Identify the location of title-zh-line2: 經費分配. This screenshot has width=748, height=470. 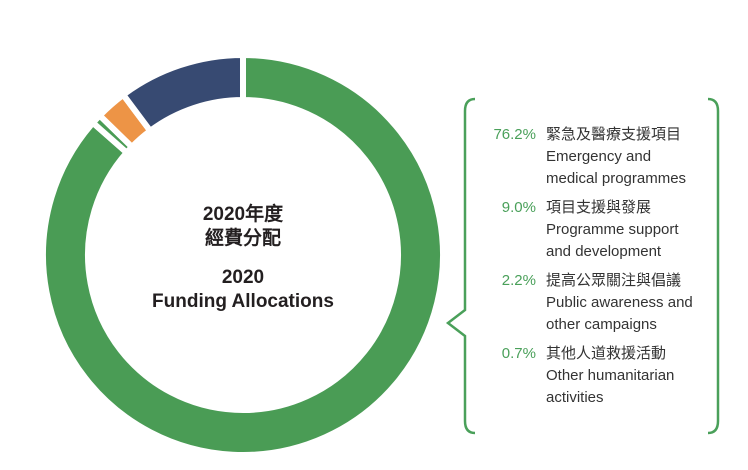
(242, 238).